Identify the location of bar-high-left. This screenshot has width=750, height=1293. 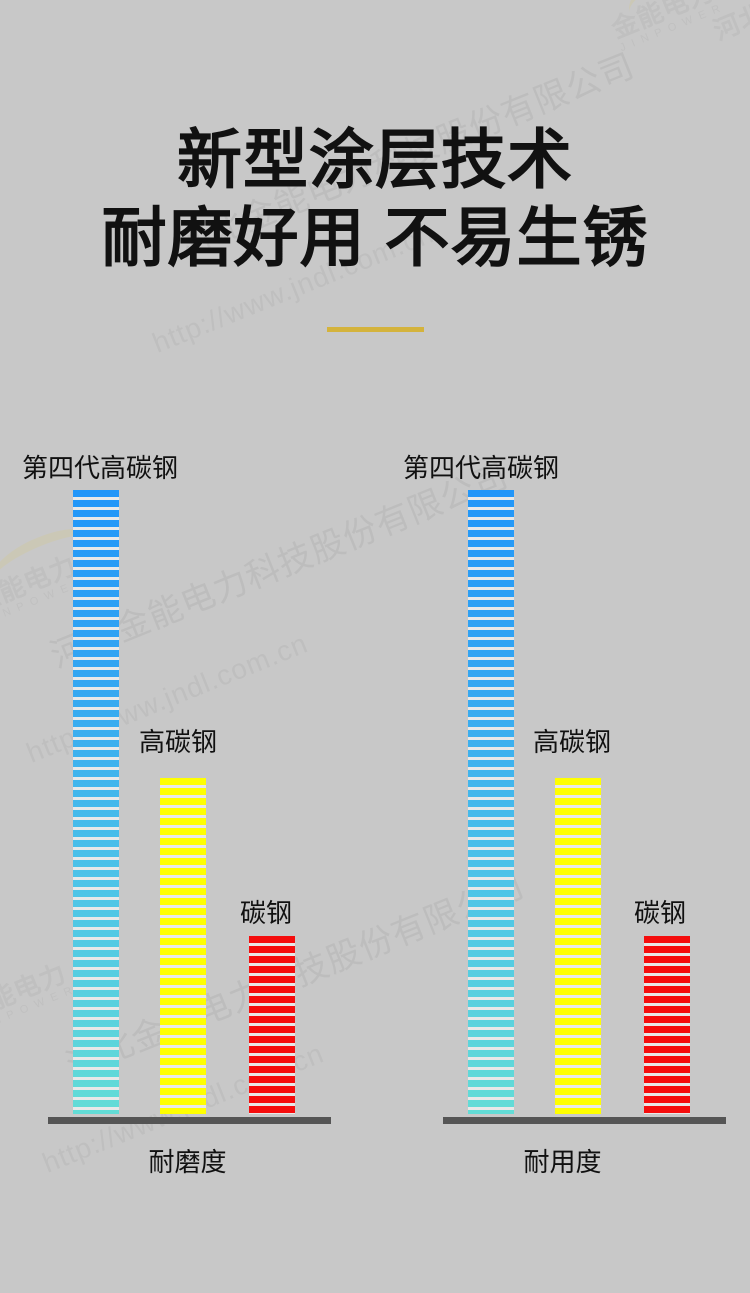
(183, 946).